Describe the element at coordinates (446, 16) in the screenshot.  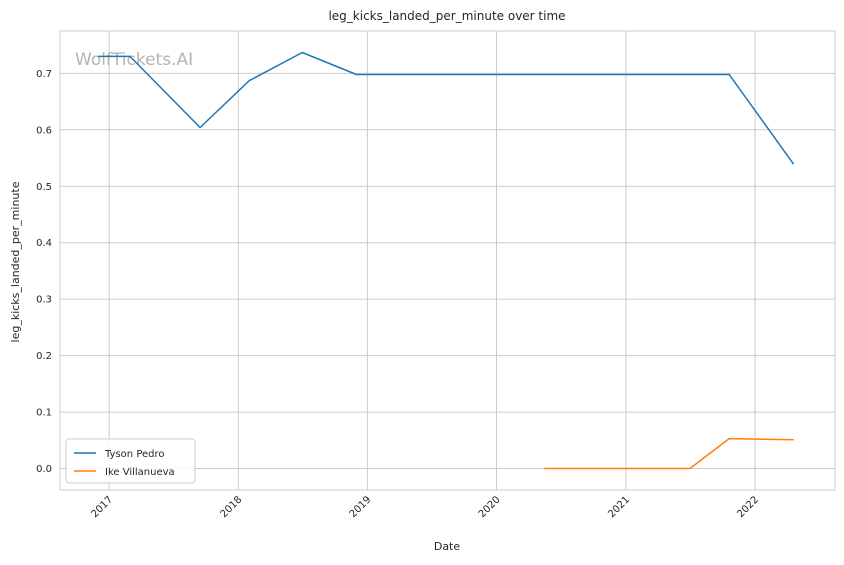
I see `chart-title: leg_kicks_landed_per_minute over time` at that location.